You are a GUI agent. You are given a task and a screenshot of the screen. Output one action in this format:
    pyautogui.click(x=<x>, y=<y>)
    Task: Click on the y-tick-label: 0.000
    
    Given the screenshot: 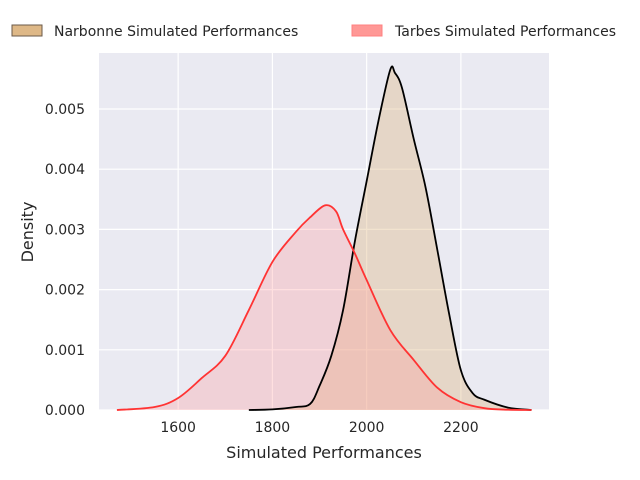 What is the action you would take?
    pyautogui.click(x=65, y=411)
    